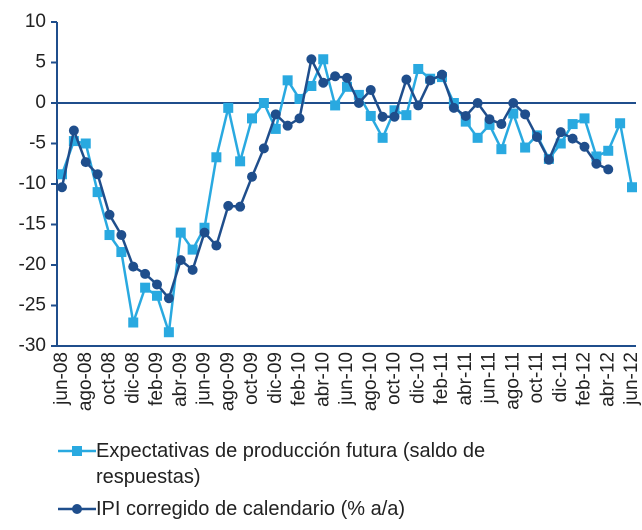 The width and height of the screenshot is (642, 530). What do you see at coordinates (32, 183) in the screenshot?
I see `y-tick-label: -10` at bounding box center [32, 183].